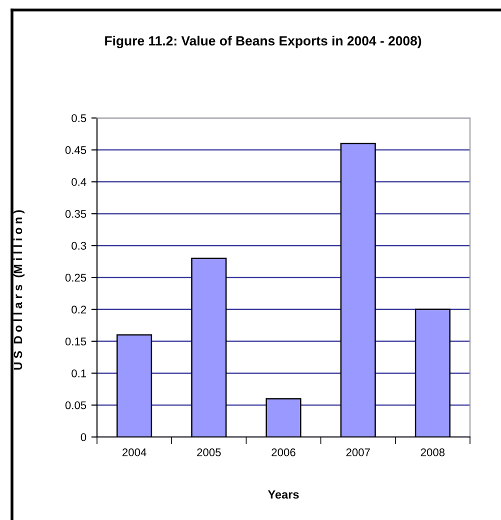  I want to click on y-tick-label: 0.2, so click(79, 310).